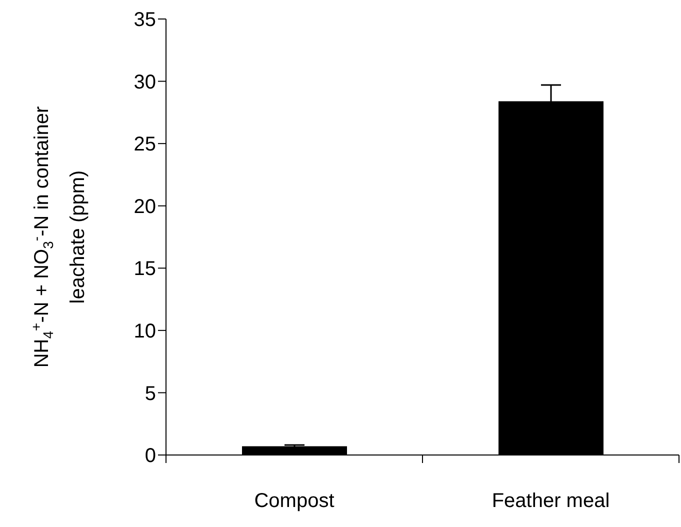 This screenshot has width=681, height=527. What do you see at coordinates (294, 501) in the screenshot?
I see `x-tick-label: Compost` at bounding box center [294, 501].